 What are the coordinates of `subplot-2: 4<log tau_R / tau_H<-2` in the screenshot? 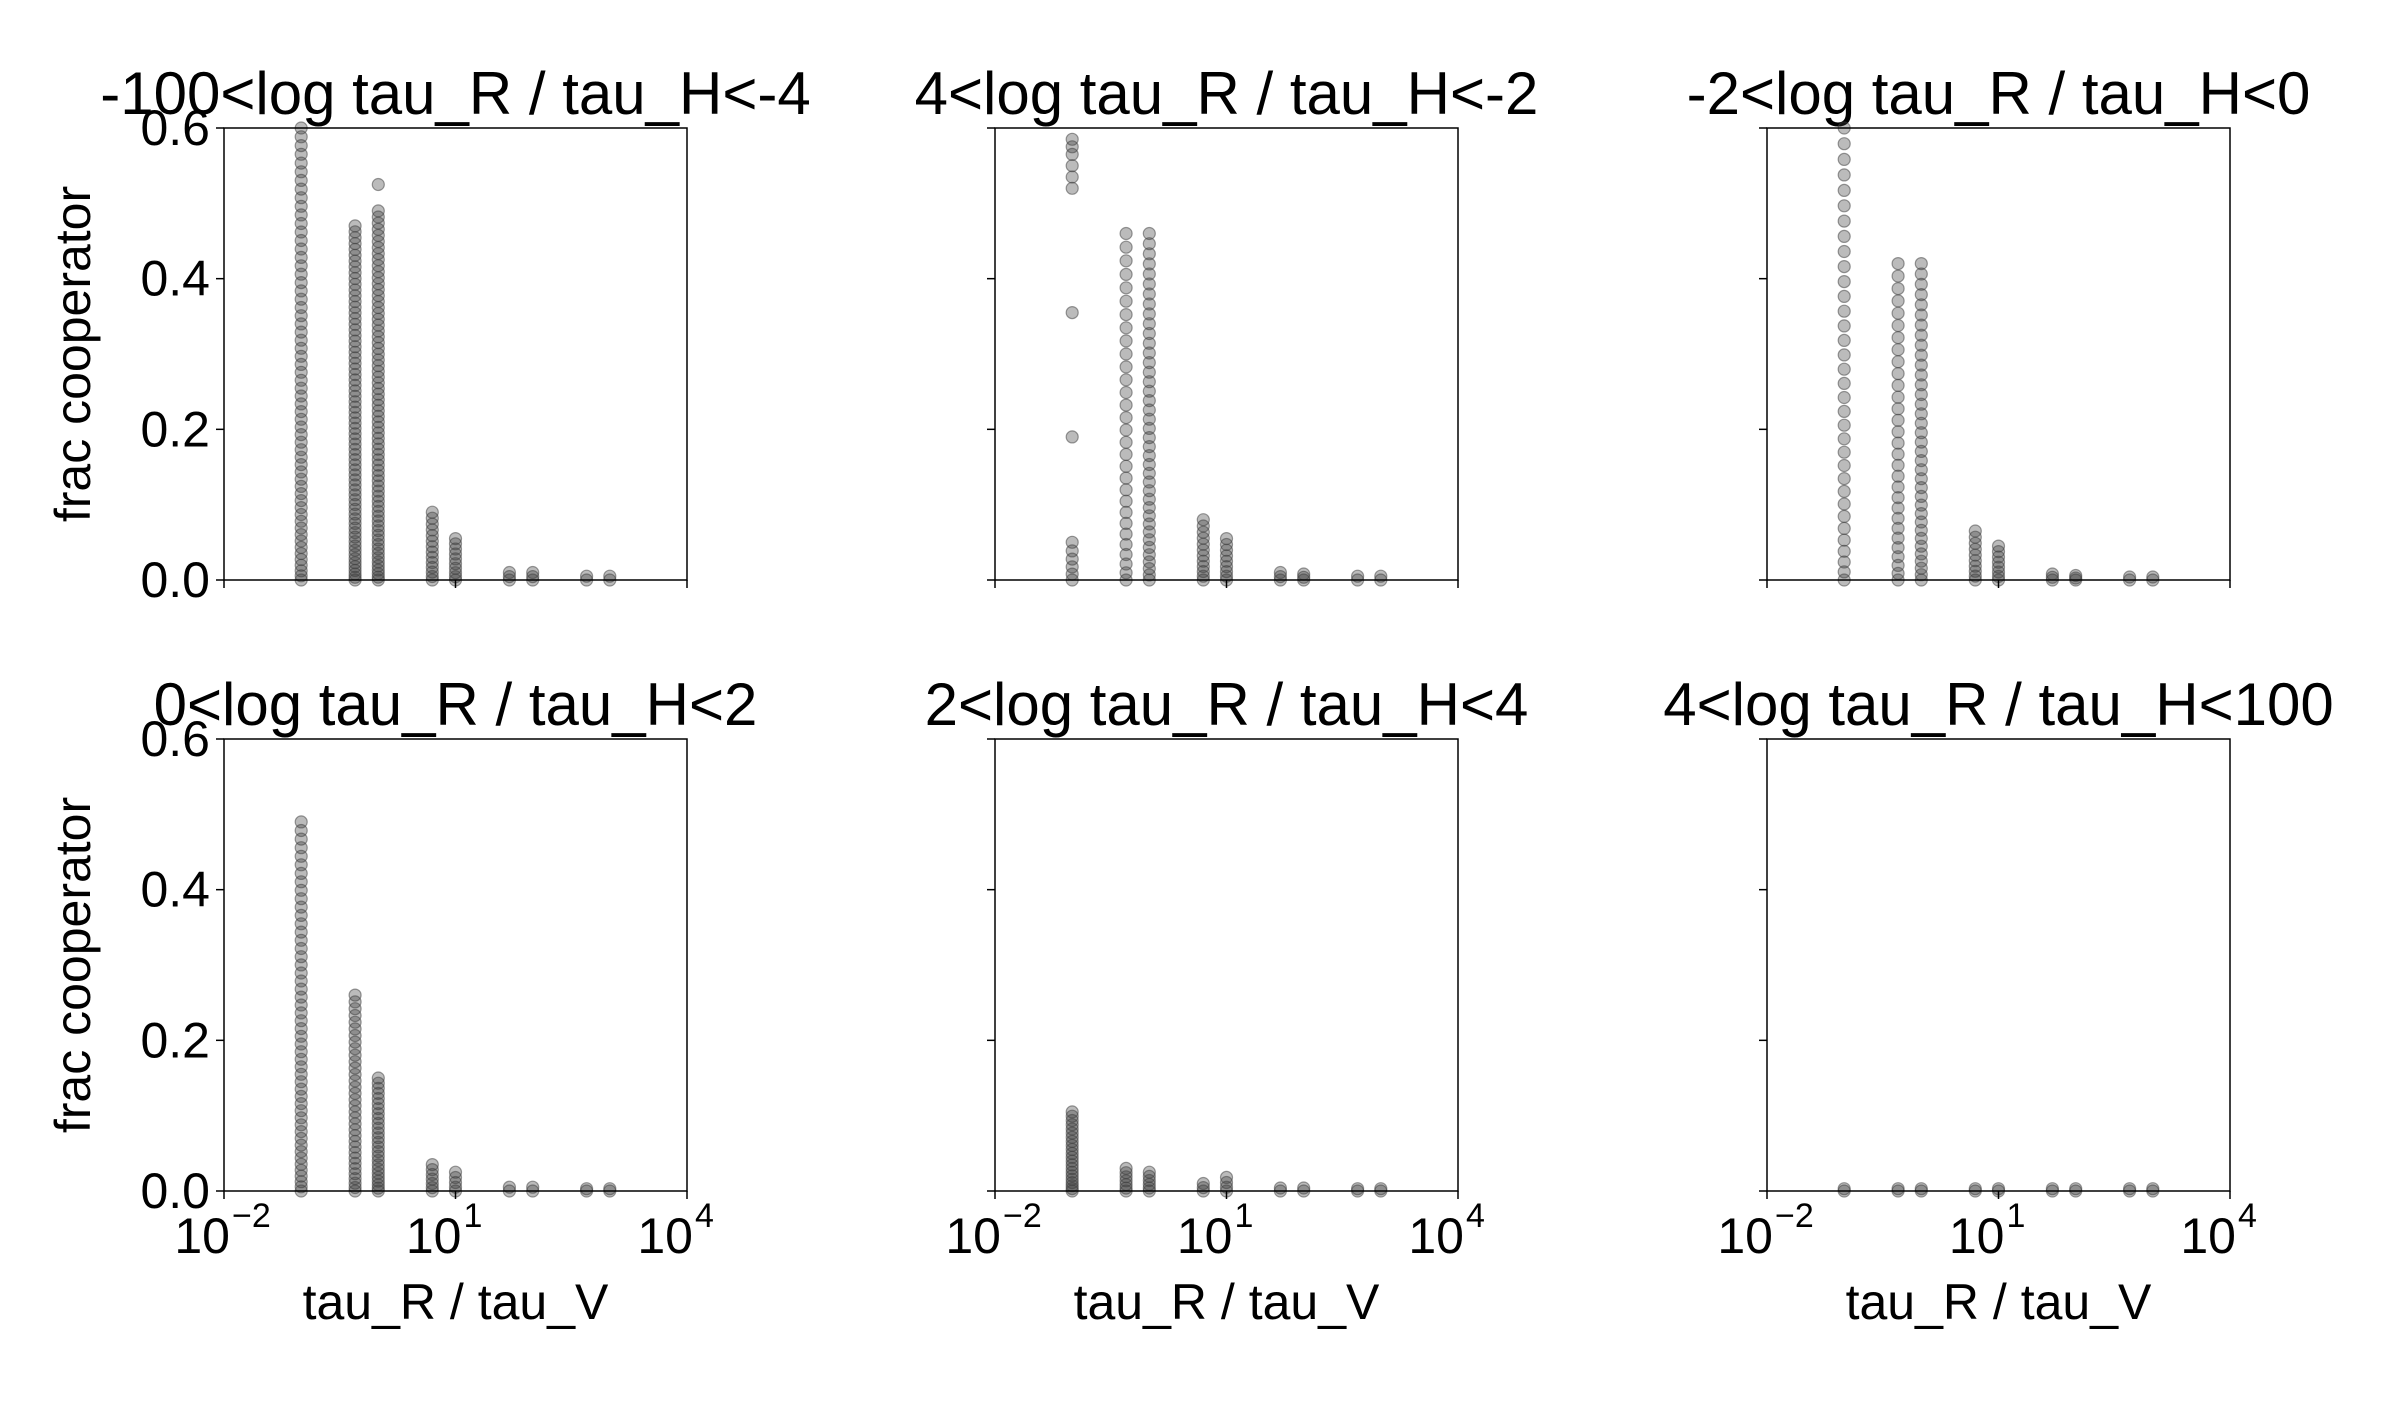 It's located at (1226, 324).